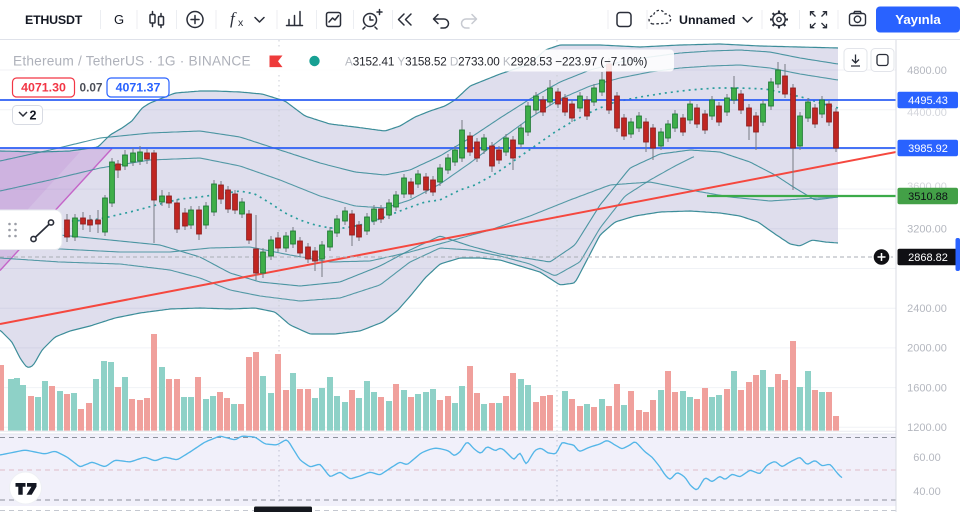  Describe the element at coordinates (33, 116) in the screenshot. I see `svg-text: 2` at that location.